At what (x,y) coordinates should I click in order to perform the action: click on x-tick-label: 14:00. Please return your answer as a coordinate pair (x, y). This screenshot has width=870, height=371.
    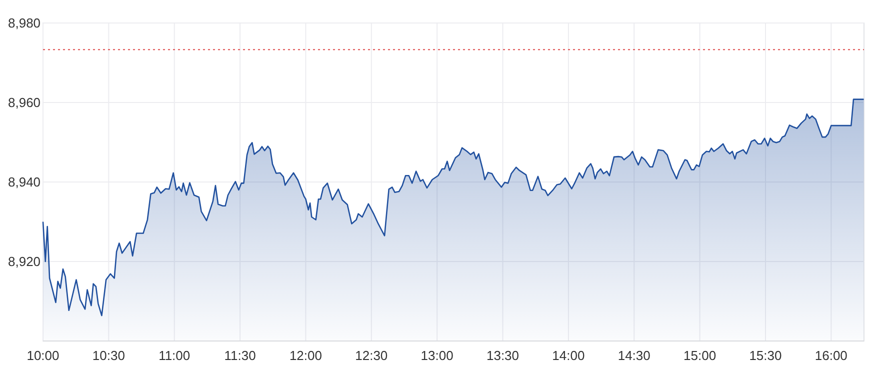
    Looking at the image, I should click on (568, 355).